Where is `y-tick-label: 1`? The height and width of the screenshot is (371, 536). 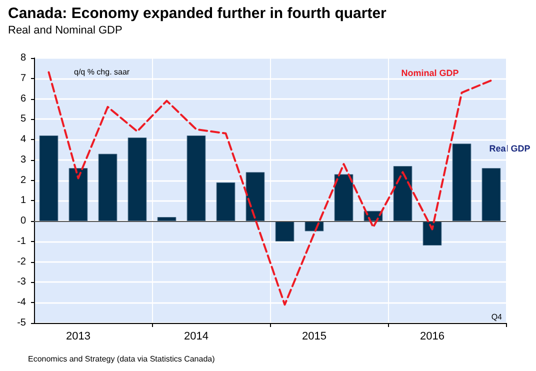 y-tick-label: 1 is located at coordinates (23, 200).